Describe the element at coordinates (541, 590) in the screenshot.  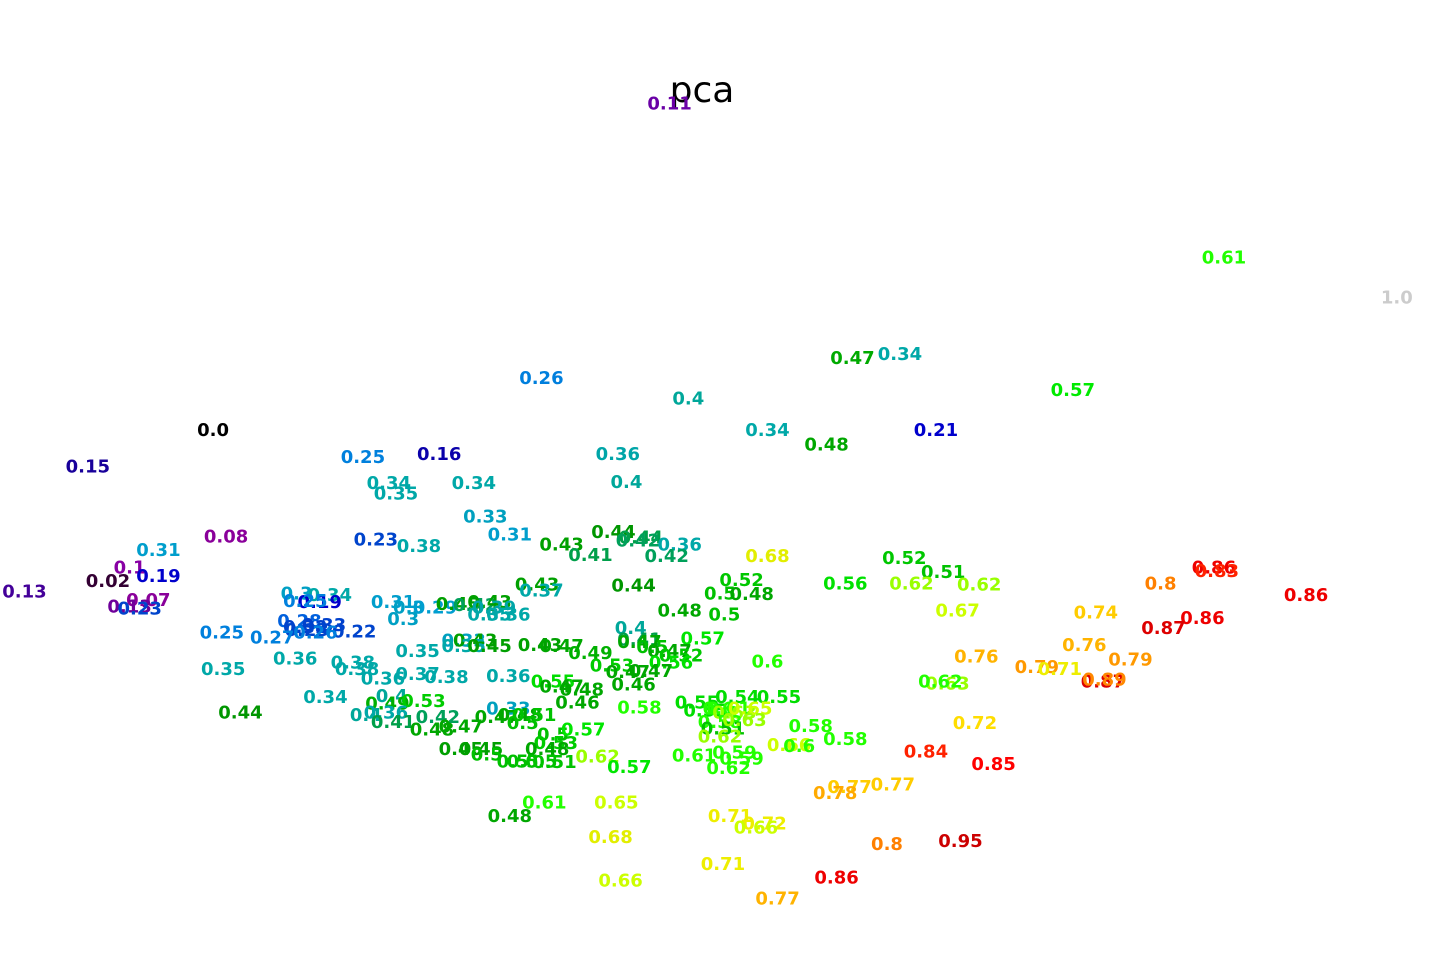
I see `point-label: 0.37` at that location.